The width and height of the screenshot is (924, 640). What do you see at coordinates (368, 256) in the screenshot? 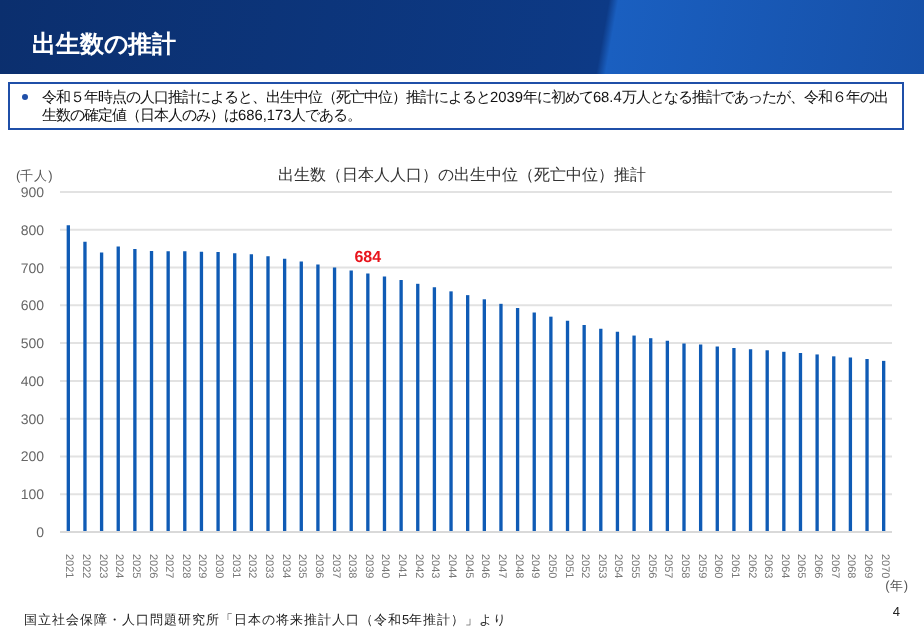
I see `annotation: 684` at bounding box center [368, 256].